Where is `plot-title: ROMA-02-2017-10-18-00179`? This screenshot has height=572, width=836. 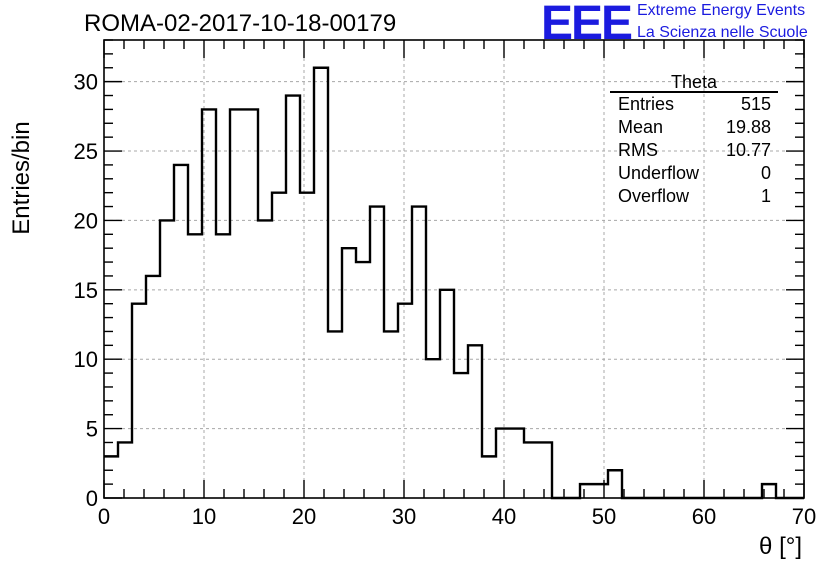
plot-title: ROMA-02-2017-10-18-00179 is located at coordinates (240, 23).